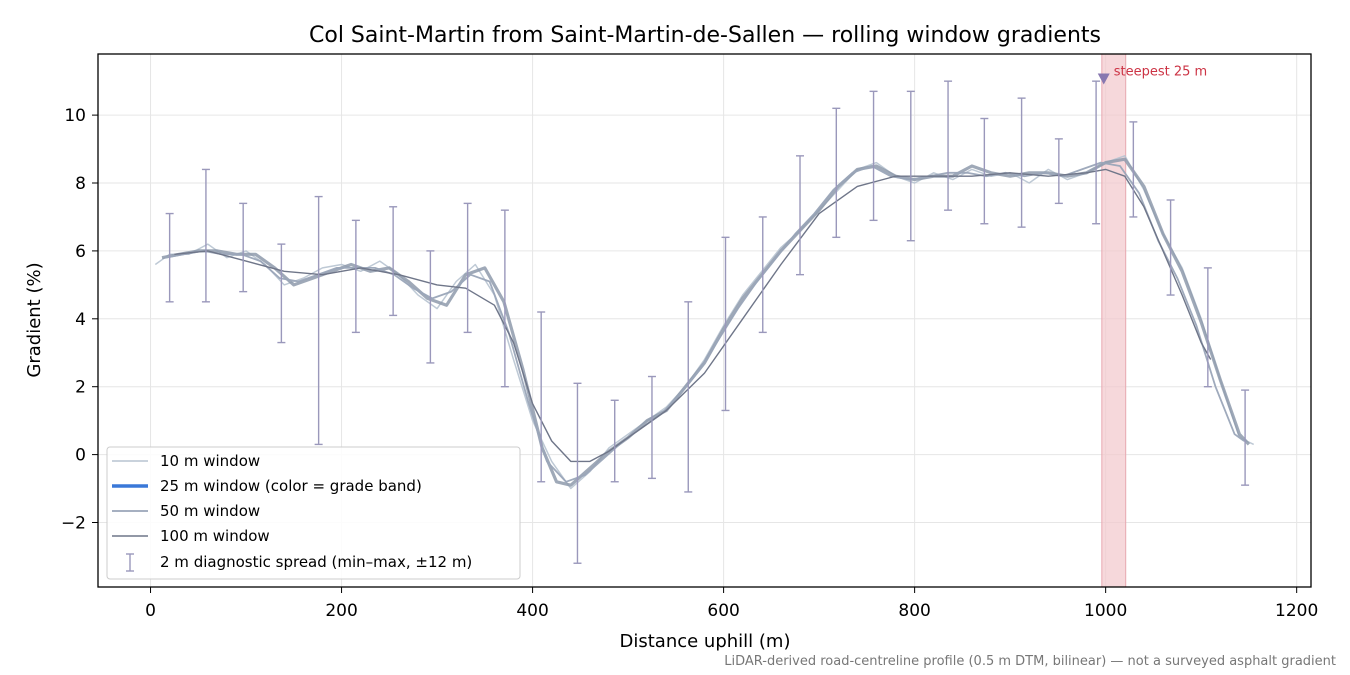  I want to click on x-tick-label: 1200, so click(1296, 611).